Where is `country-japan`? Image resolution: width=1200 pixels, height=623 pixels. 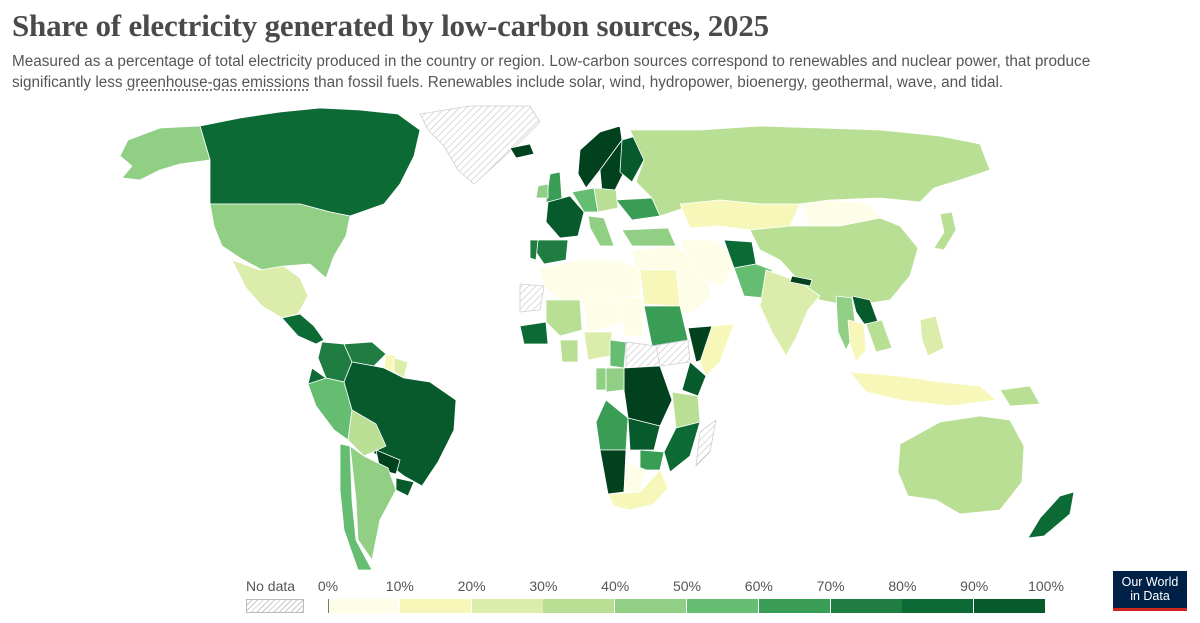
country-japan is located at coordinates (945, 231).